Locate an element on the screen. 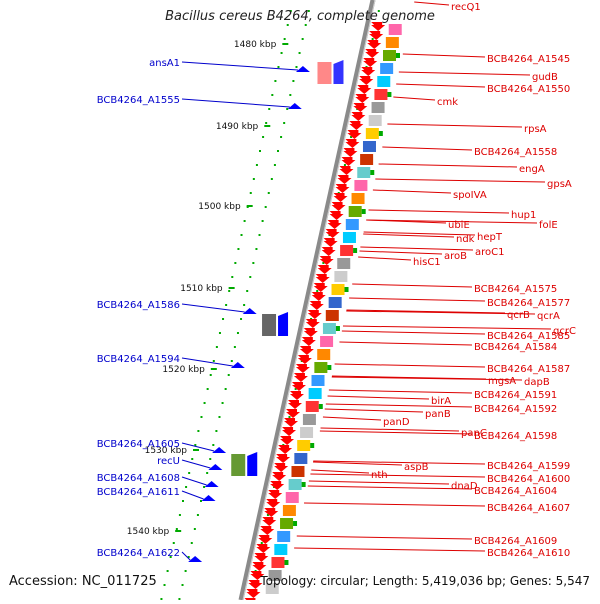  forward-gene-label: BCB4264_A1584 is located at coordinates (515, 347).